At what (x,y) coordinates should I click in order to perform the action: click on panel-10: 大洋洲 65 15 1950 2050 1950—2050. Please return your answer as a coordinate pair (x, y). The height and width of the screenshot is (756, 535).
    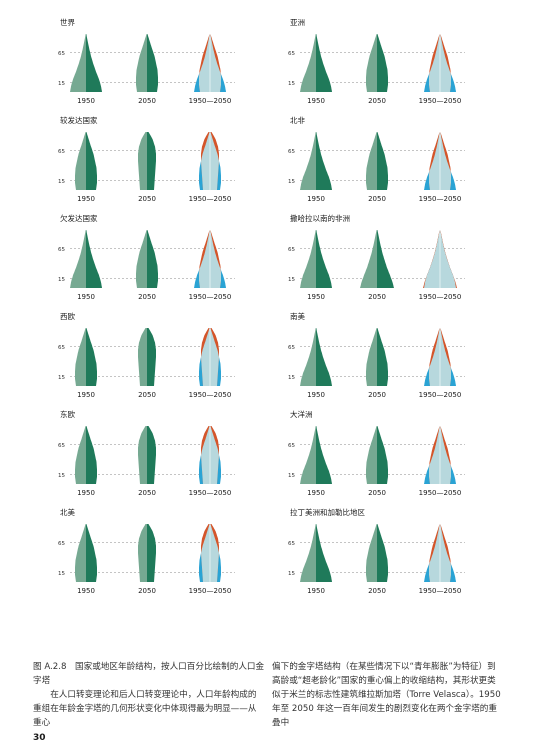
    Looking at the image, I should click on (376, 453).